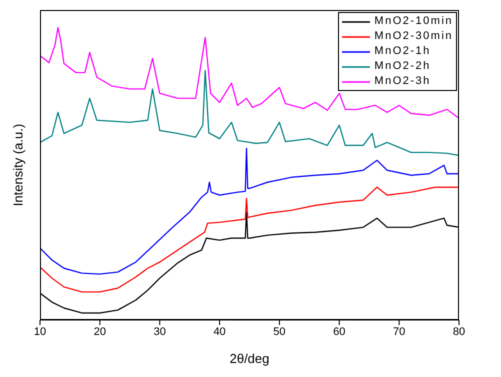 The height and width of the screenshot is (377, 501). What do you see at coordinates (40, 332) in the screenshot?
I see `x-tick-label: 10` at bounding box center [40, 332].